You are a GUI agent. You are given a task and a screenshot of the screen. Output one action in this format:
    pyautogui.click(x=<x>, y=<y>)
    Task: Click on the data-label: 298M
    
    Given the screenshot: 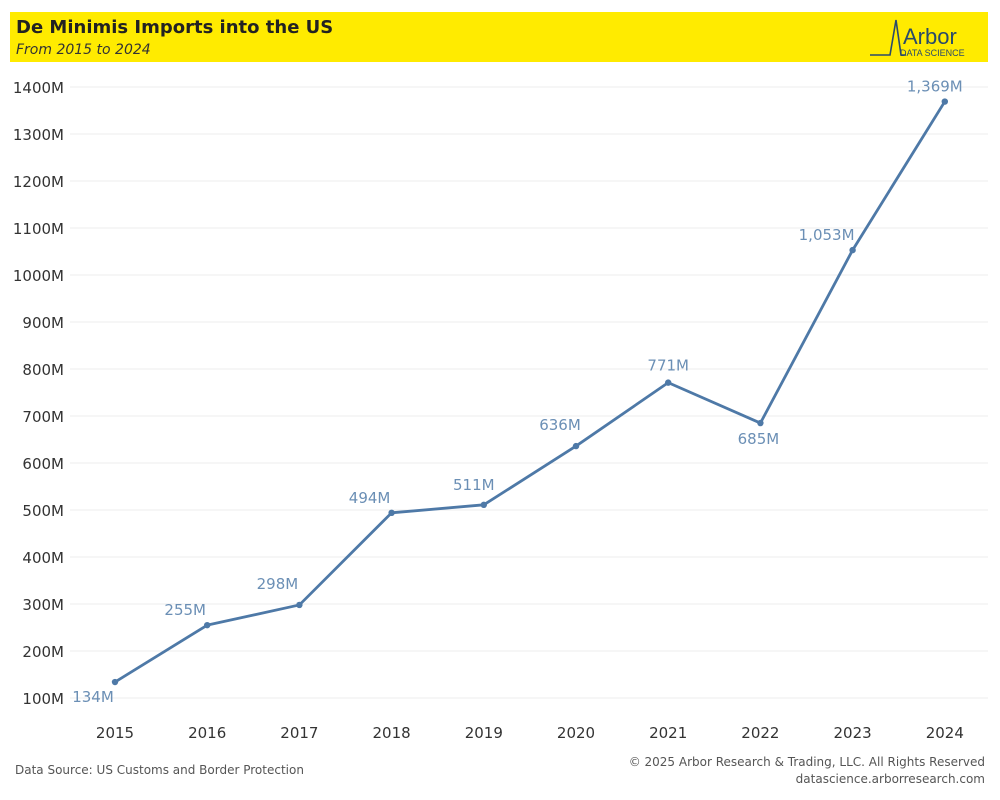 What is the action you would take?
    pyautogui.click(x=278, y=584)
    